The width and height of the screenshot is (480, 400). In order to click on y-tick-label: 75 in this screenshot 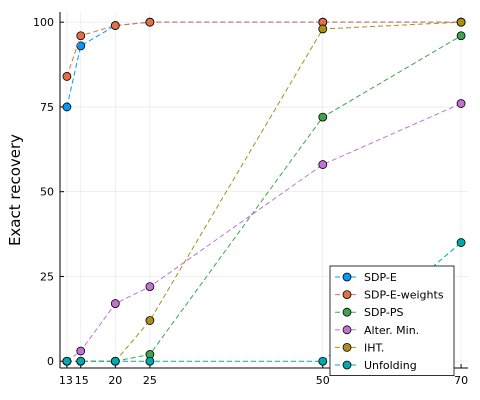, I will do `click(47, 107)`.